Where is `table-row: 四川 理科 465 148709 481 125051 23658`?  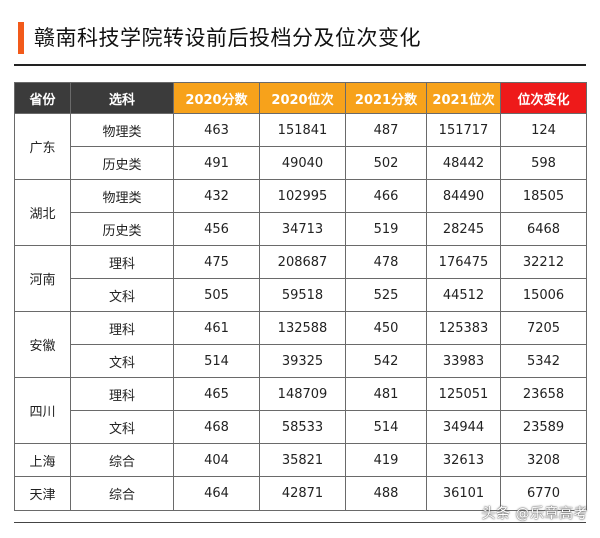
table-row: 四川 理科 465 148709 481 125051 23658 is located at coordinates (300, 410).